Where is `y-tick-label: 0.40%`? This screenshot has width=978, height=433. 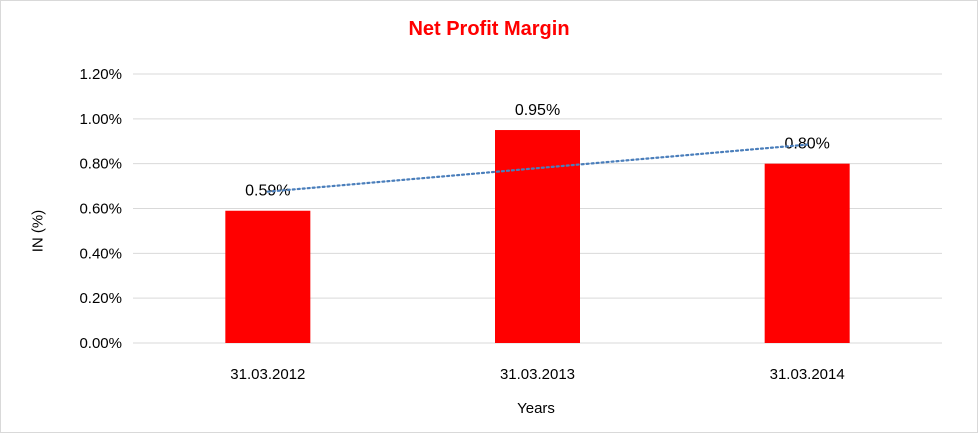 y-tick-label: 0.40% is located at coordinates (100, 253).